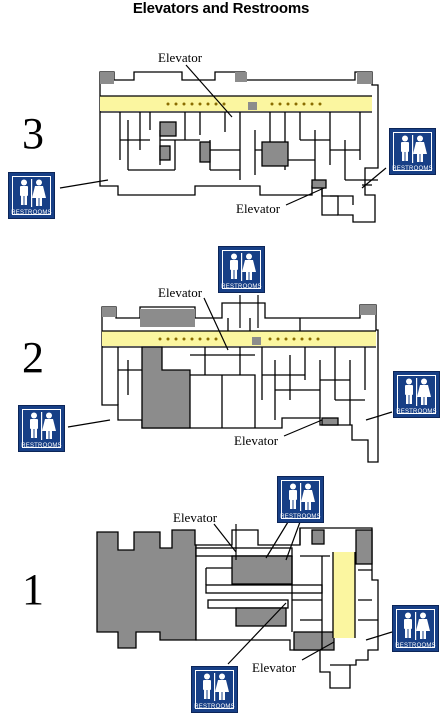  I want to click on floor-3-plan, so click(239, 147).